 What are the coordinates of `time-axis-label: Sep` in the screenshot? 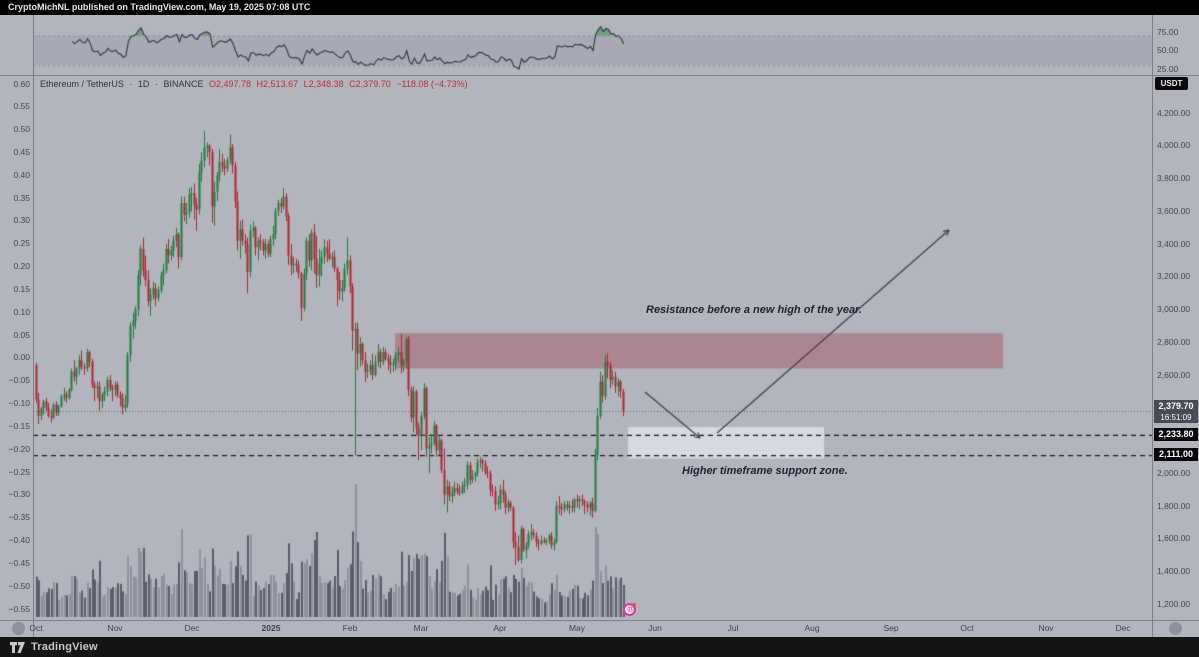 It's located at (891, 628).